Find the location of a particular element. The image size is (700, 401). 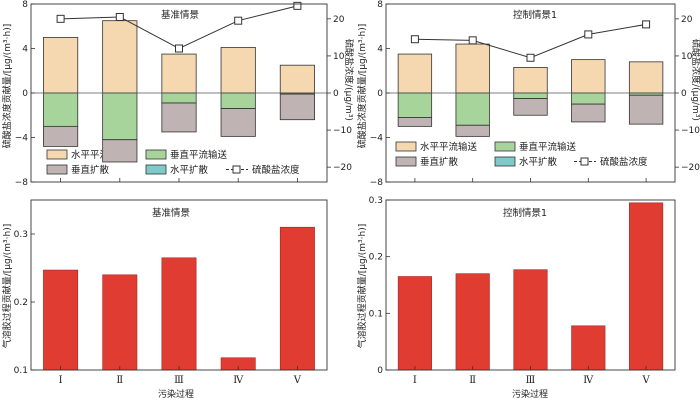

x-tick-label: Ⅴ is located at coordinates (645, 380).